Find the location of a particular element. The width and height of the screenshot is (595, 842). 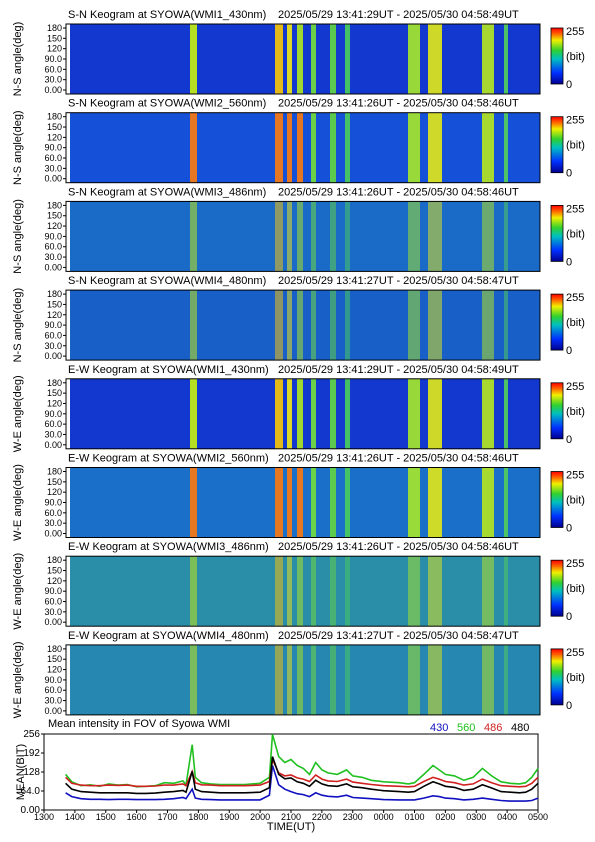

y-axis-label: MEAN(BIT) is located at coordinates (21, 772).